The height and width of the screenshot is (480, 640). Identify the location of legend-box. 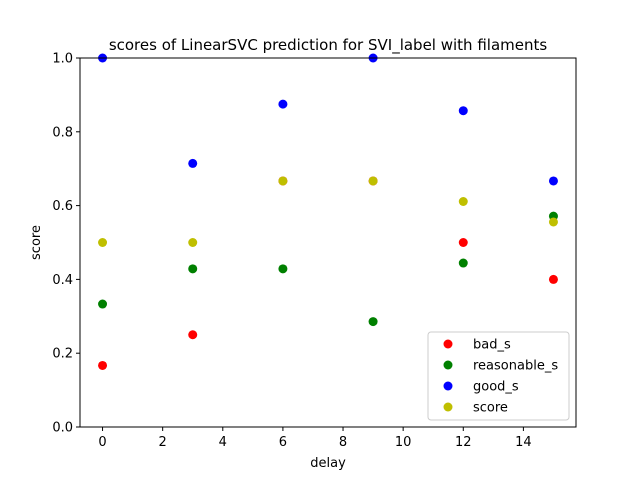
(498, 376).